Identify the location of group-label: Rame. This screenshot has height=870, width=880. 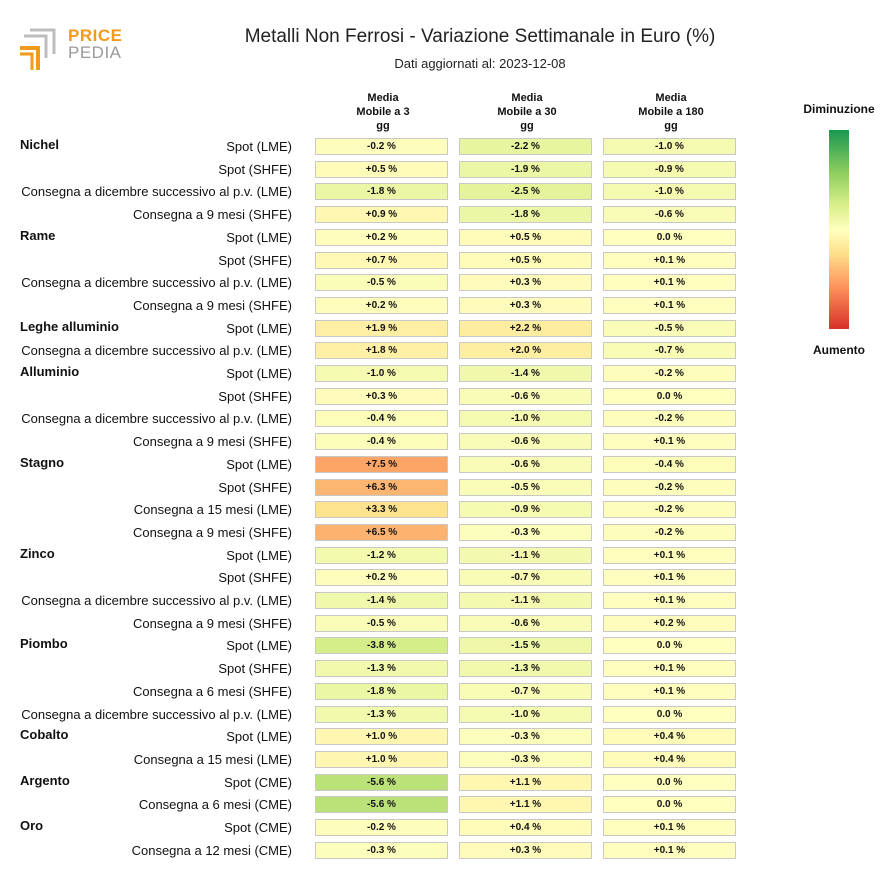
(38, 235).